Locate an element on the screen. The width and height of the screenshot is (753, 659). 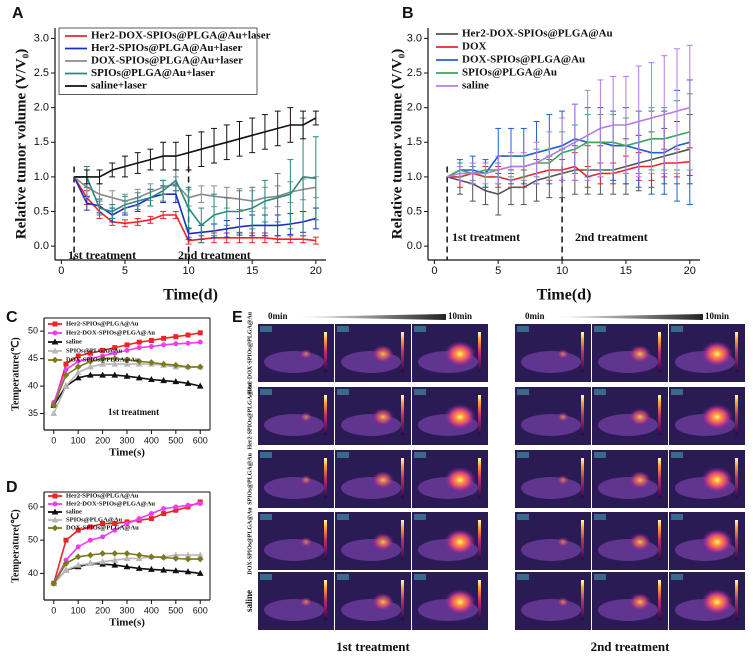
legend-label: DOX-SPIOs@PLGA@Au+laser is located at coordinates (167, 61).